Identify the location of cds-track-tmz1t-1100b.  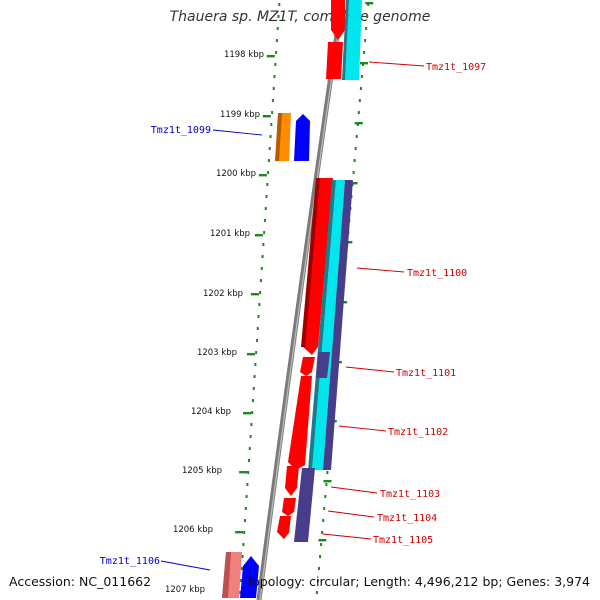
(338, 325).